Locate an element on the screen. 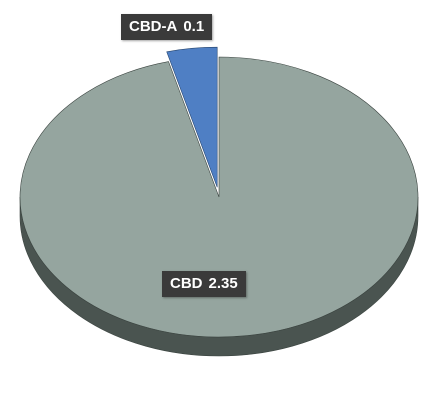 This screenshot has width=422, height=399. data-label-cbd-a: CBD-A 0.1 is located at coordinates (167, 27).